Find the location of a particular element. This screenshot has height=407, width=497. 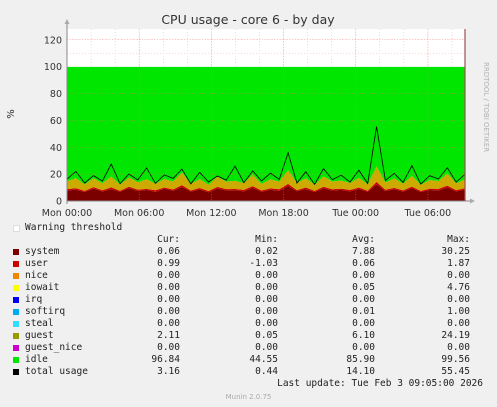

legend-min-value: 0.44 is located at coordinates (266, 371).